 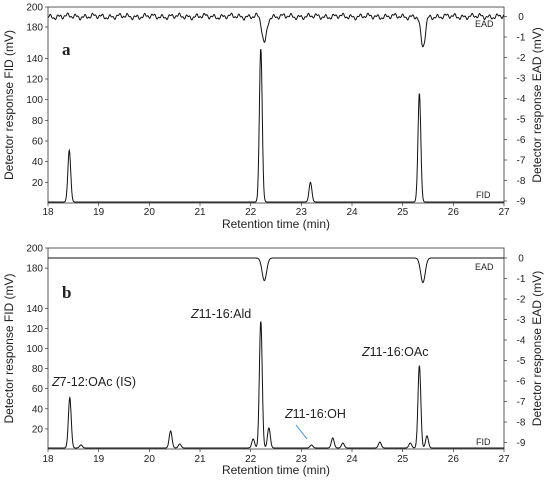 I want to click on annotation-text: 11-16:Ald, so click(x=225, y=314).